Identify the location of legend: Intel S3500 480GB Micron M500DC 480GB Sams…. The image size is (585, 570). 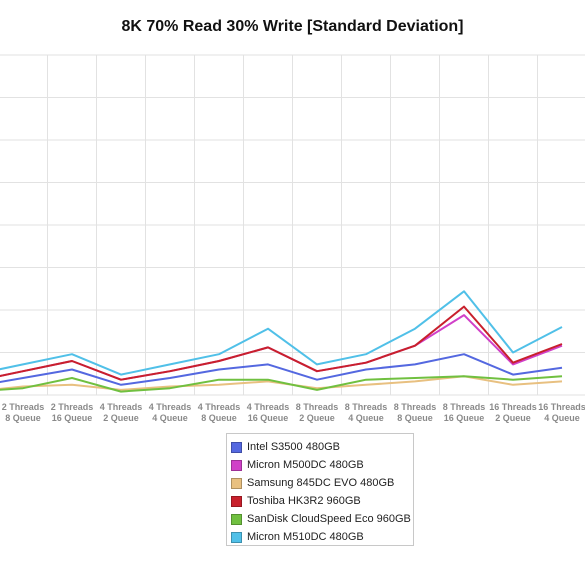
(320, 489).